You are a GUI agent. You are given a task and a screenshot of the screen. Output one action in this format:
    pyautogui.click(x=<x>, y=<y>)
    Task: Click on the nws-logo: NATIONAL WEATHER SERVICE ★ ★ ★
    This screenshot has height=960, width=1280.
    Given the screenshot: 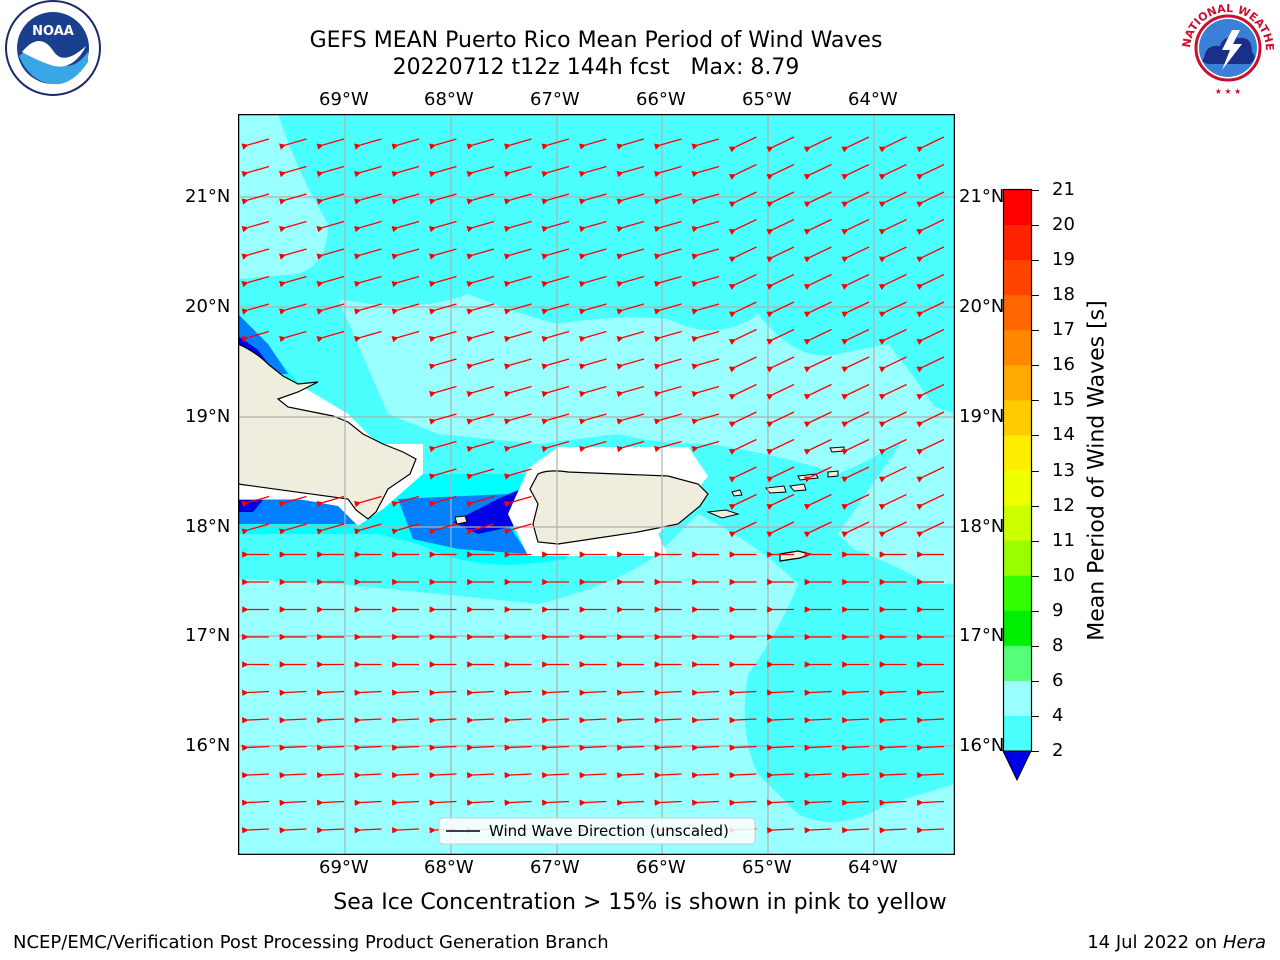 What is the action you would take?
    pyautogui.click(x=1226, y=48)
    